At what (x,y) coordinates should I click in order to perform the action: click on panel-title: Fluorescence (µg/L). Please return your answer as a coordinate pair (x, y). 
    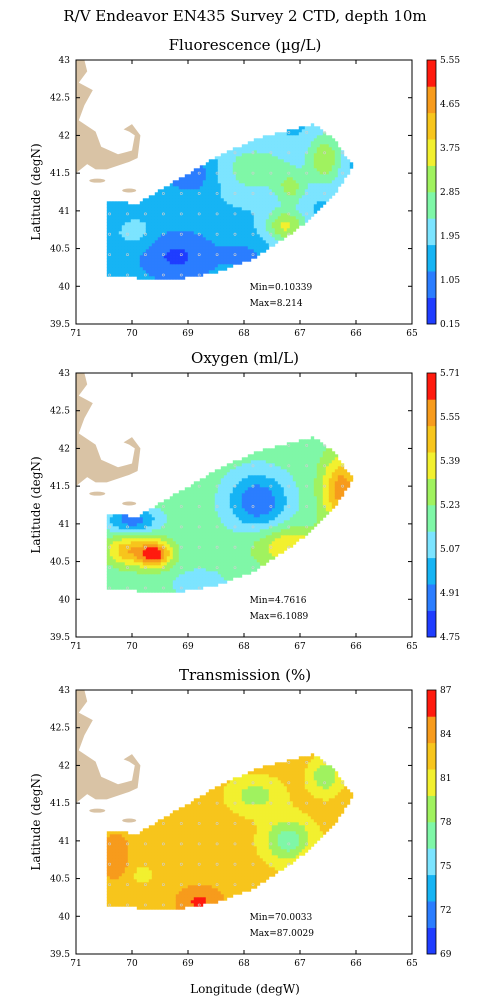
    Looking at the image, I should click on (245, 45).